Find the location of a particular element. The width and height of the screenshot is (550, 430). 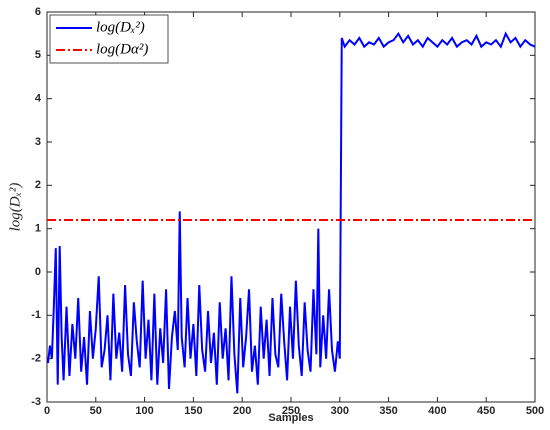

legend-label: log(Dₓ²) is located at coordinates (120, 27).